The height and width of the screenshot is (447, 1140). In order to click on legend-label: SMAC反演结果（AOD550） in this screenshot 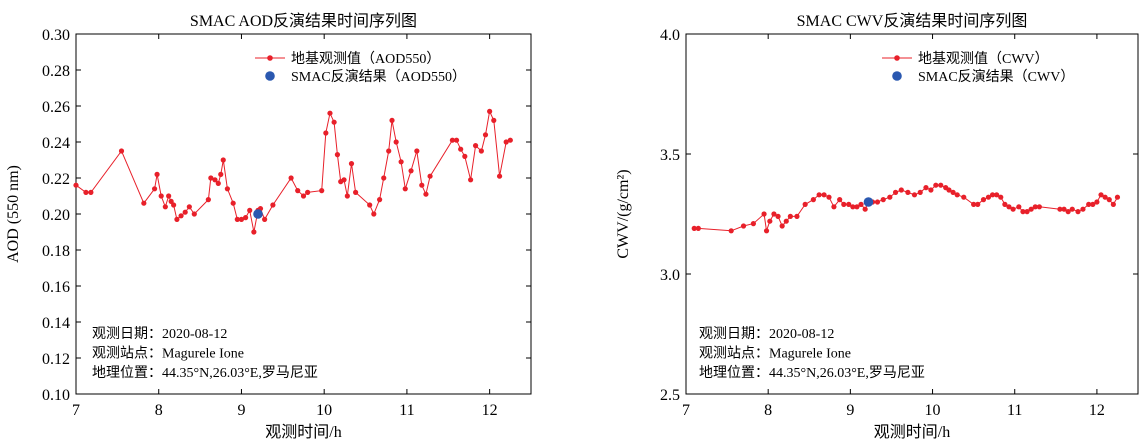, I will do `click(378, 77)`.